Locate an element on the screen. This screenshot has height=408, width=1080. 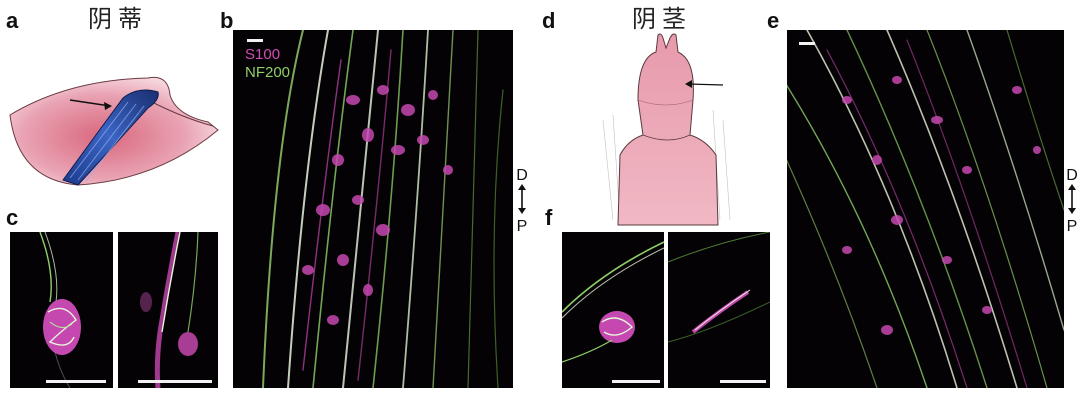
orientation-b: D P is located at coordinates (522, 201).